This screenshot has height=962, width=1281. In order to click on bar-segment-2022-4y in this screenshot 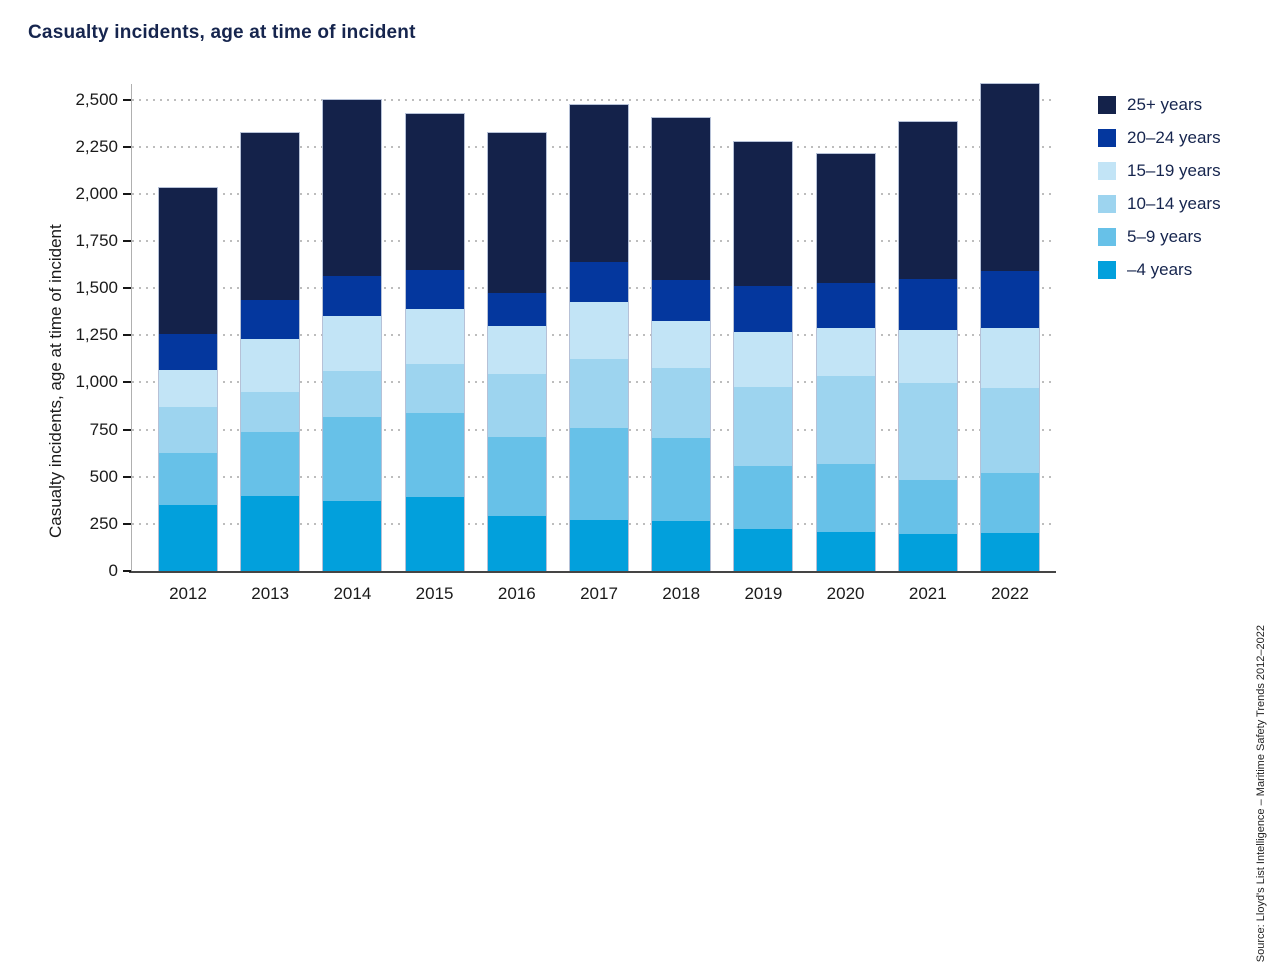, I will do `click(1010, 552)`.